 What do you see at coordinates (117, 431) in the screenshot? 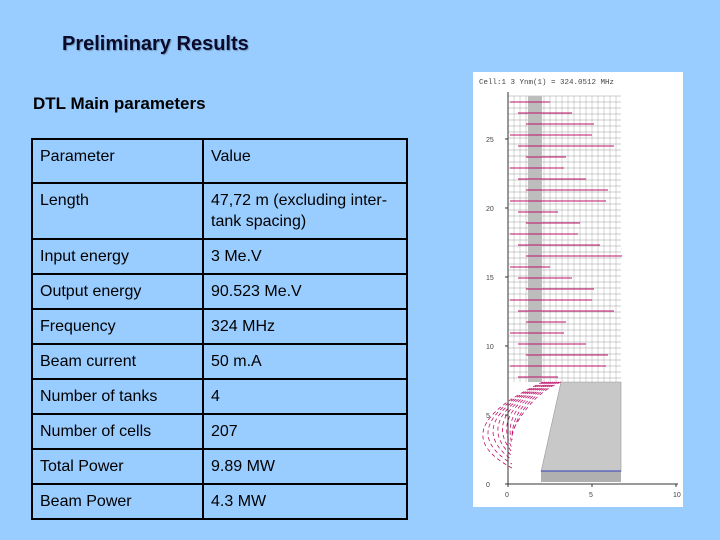
I see `param-cell: Number of cells` at bounding box center [117, 431].